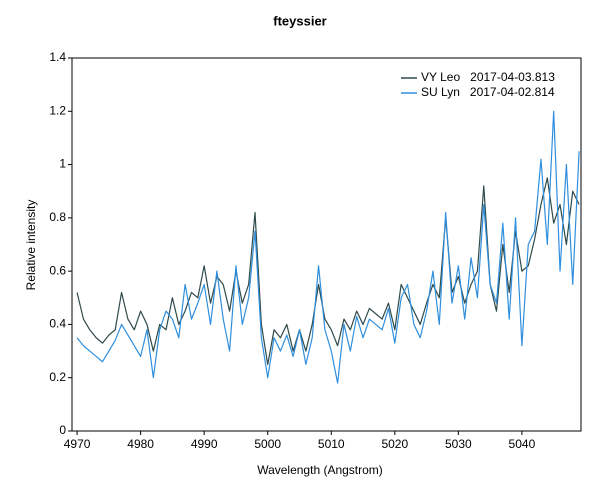 The height and width of the screenshot is (500, 600). What do you see at coordinates (62, 164) in the screenshot?
I see `y-tick-label: 1` at bounding box center [62, 164].